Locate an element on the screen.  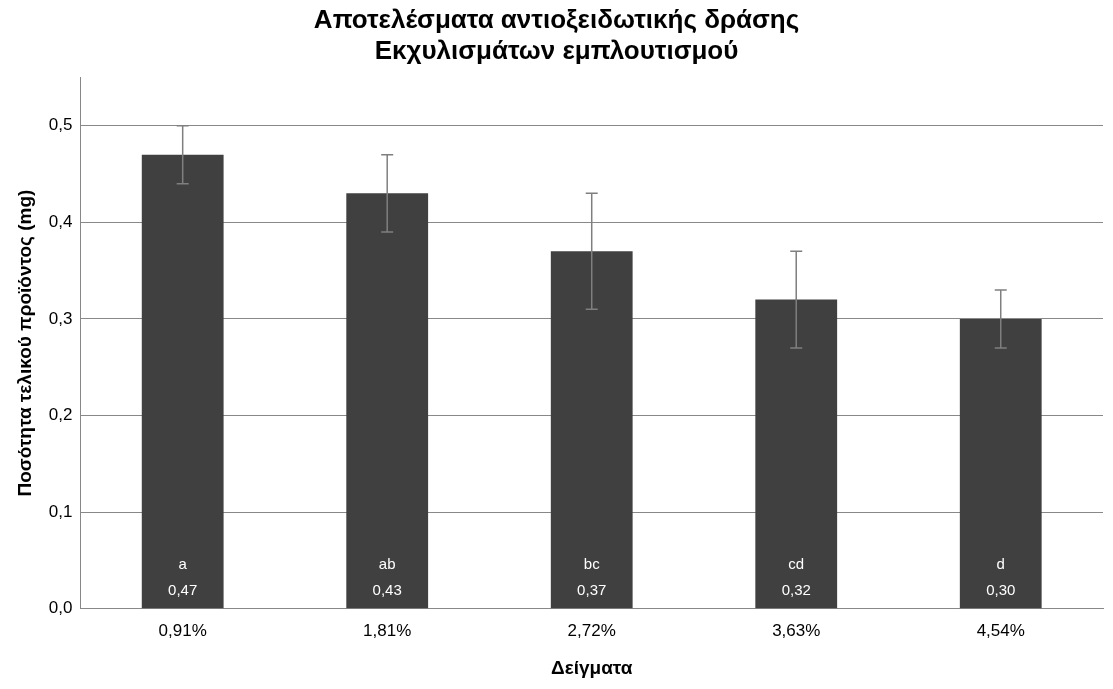
y-tick-label: 0,1 is located at coordinates (60, 511).